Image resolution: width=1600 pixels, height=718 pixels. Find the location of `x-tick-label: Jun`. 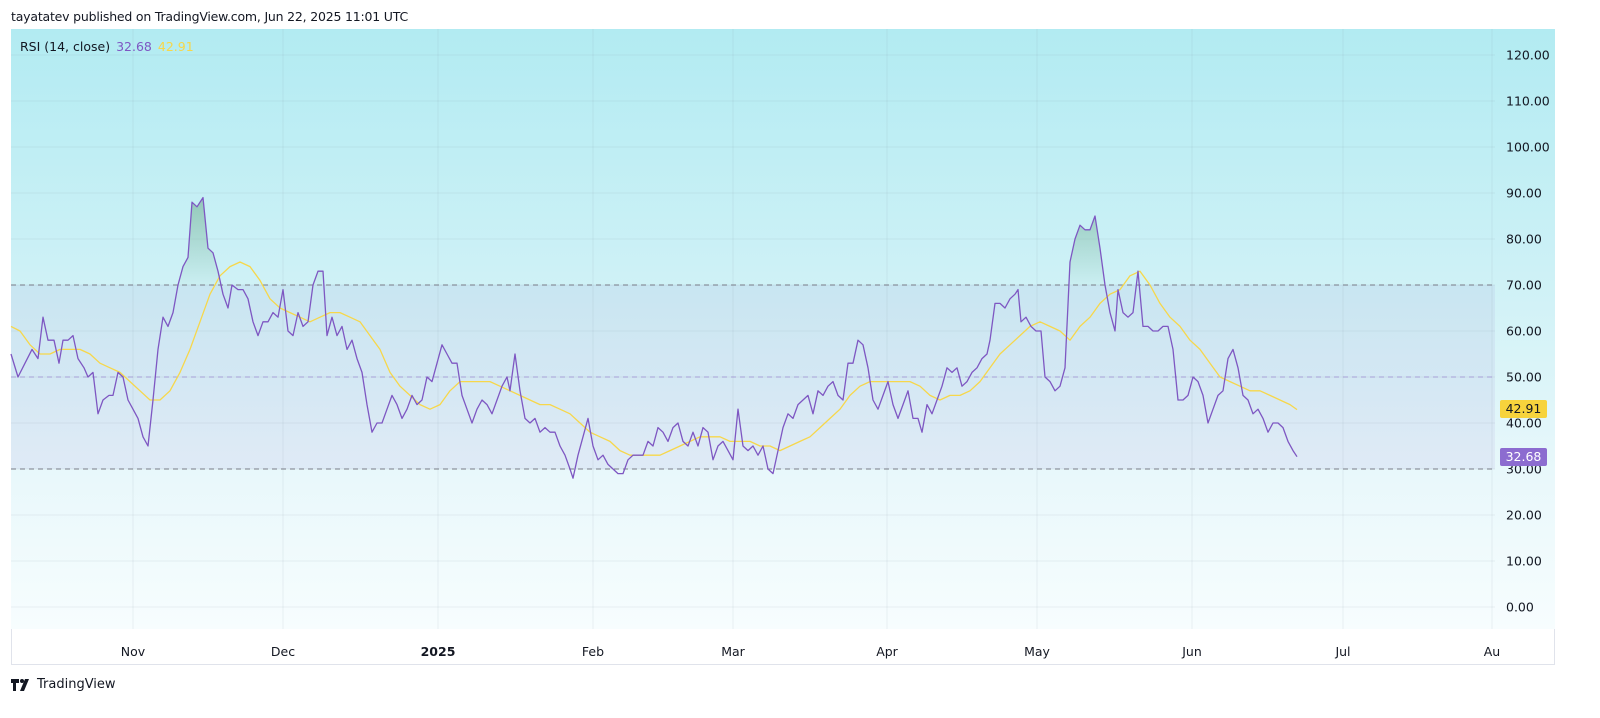

x-tick-label: Jun is located at coordinates (1192, 651).